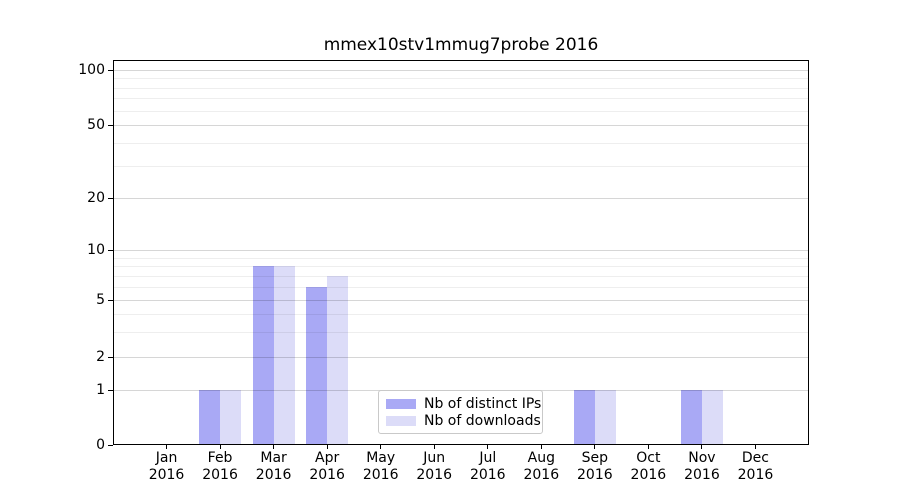 Image resolution: width=900 pixels, height=500 pixels. What do you see at coordinates (648, 466) in the screenshot?
I see `x-tick-label: Oct 2016` at bounding box center [648, 466].